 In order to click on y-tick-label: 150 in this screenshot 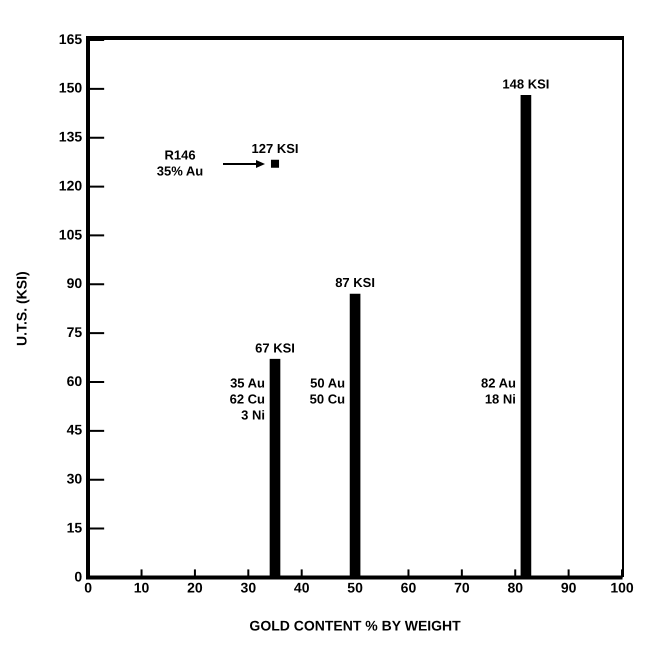, I will do `click(70, 88)`.